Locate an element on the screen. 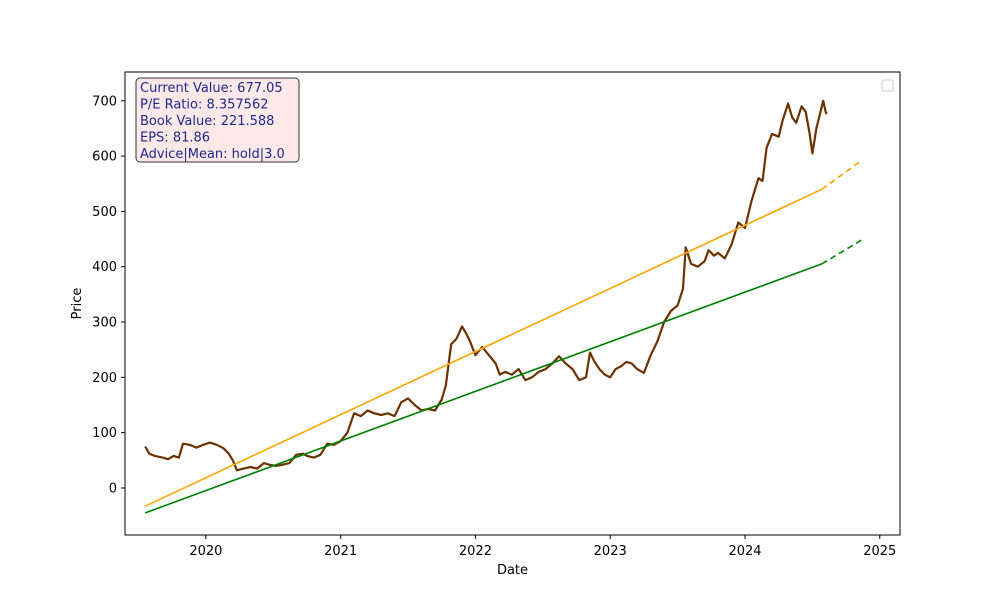  x-tick-label: 2022 is located at coordinates (475, 551).